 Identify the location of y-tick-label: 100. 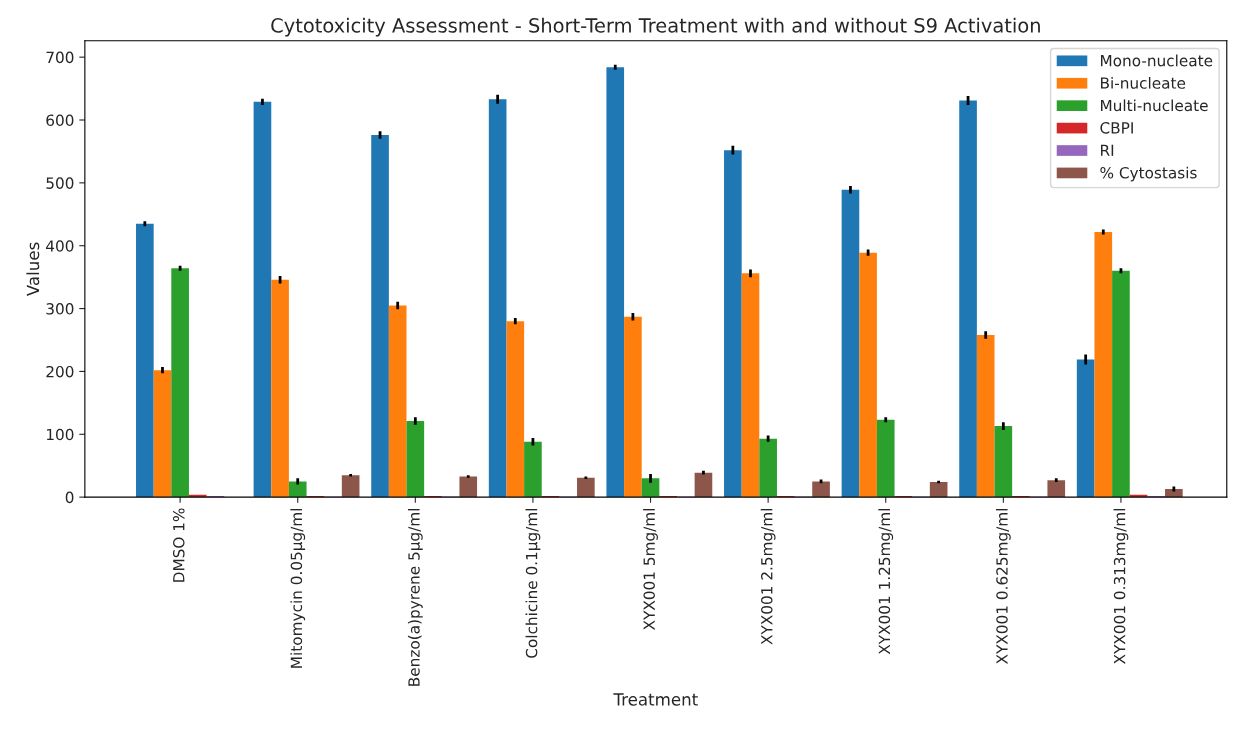
(60, 434).